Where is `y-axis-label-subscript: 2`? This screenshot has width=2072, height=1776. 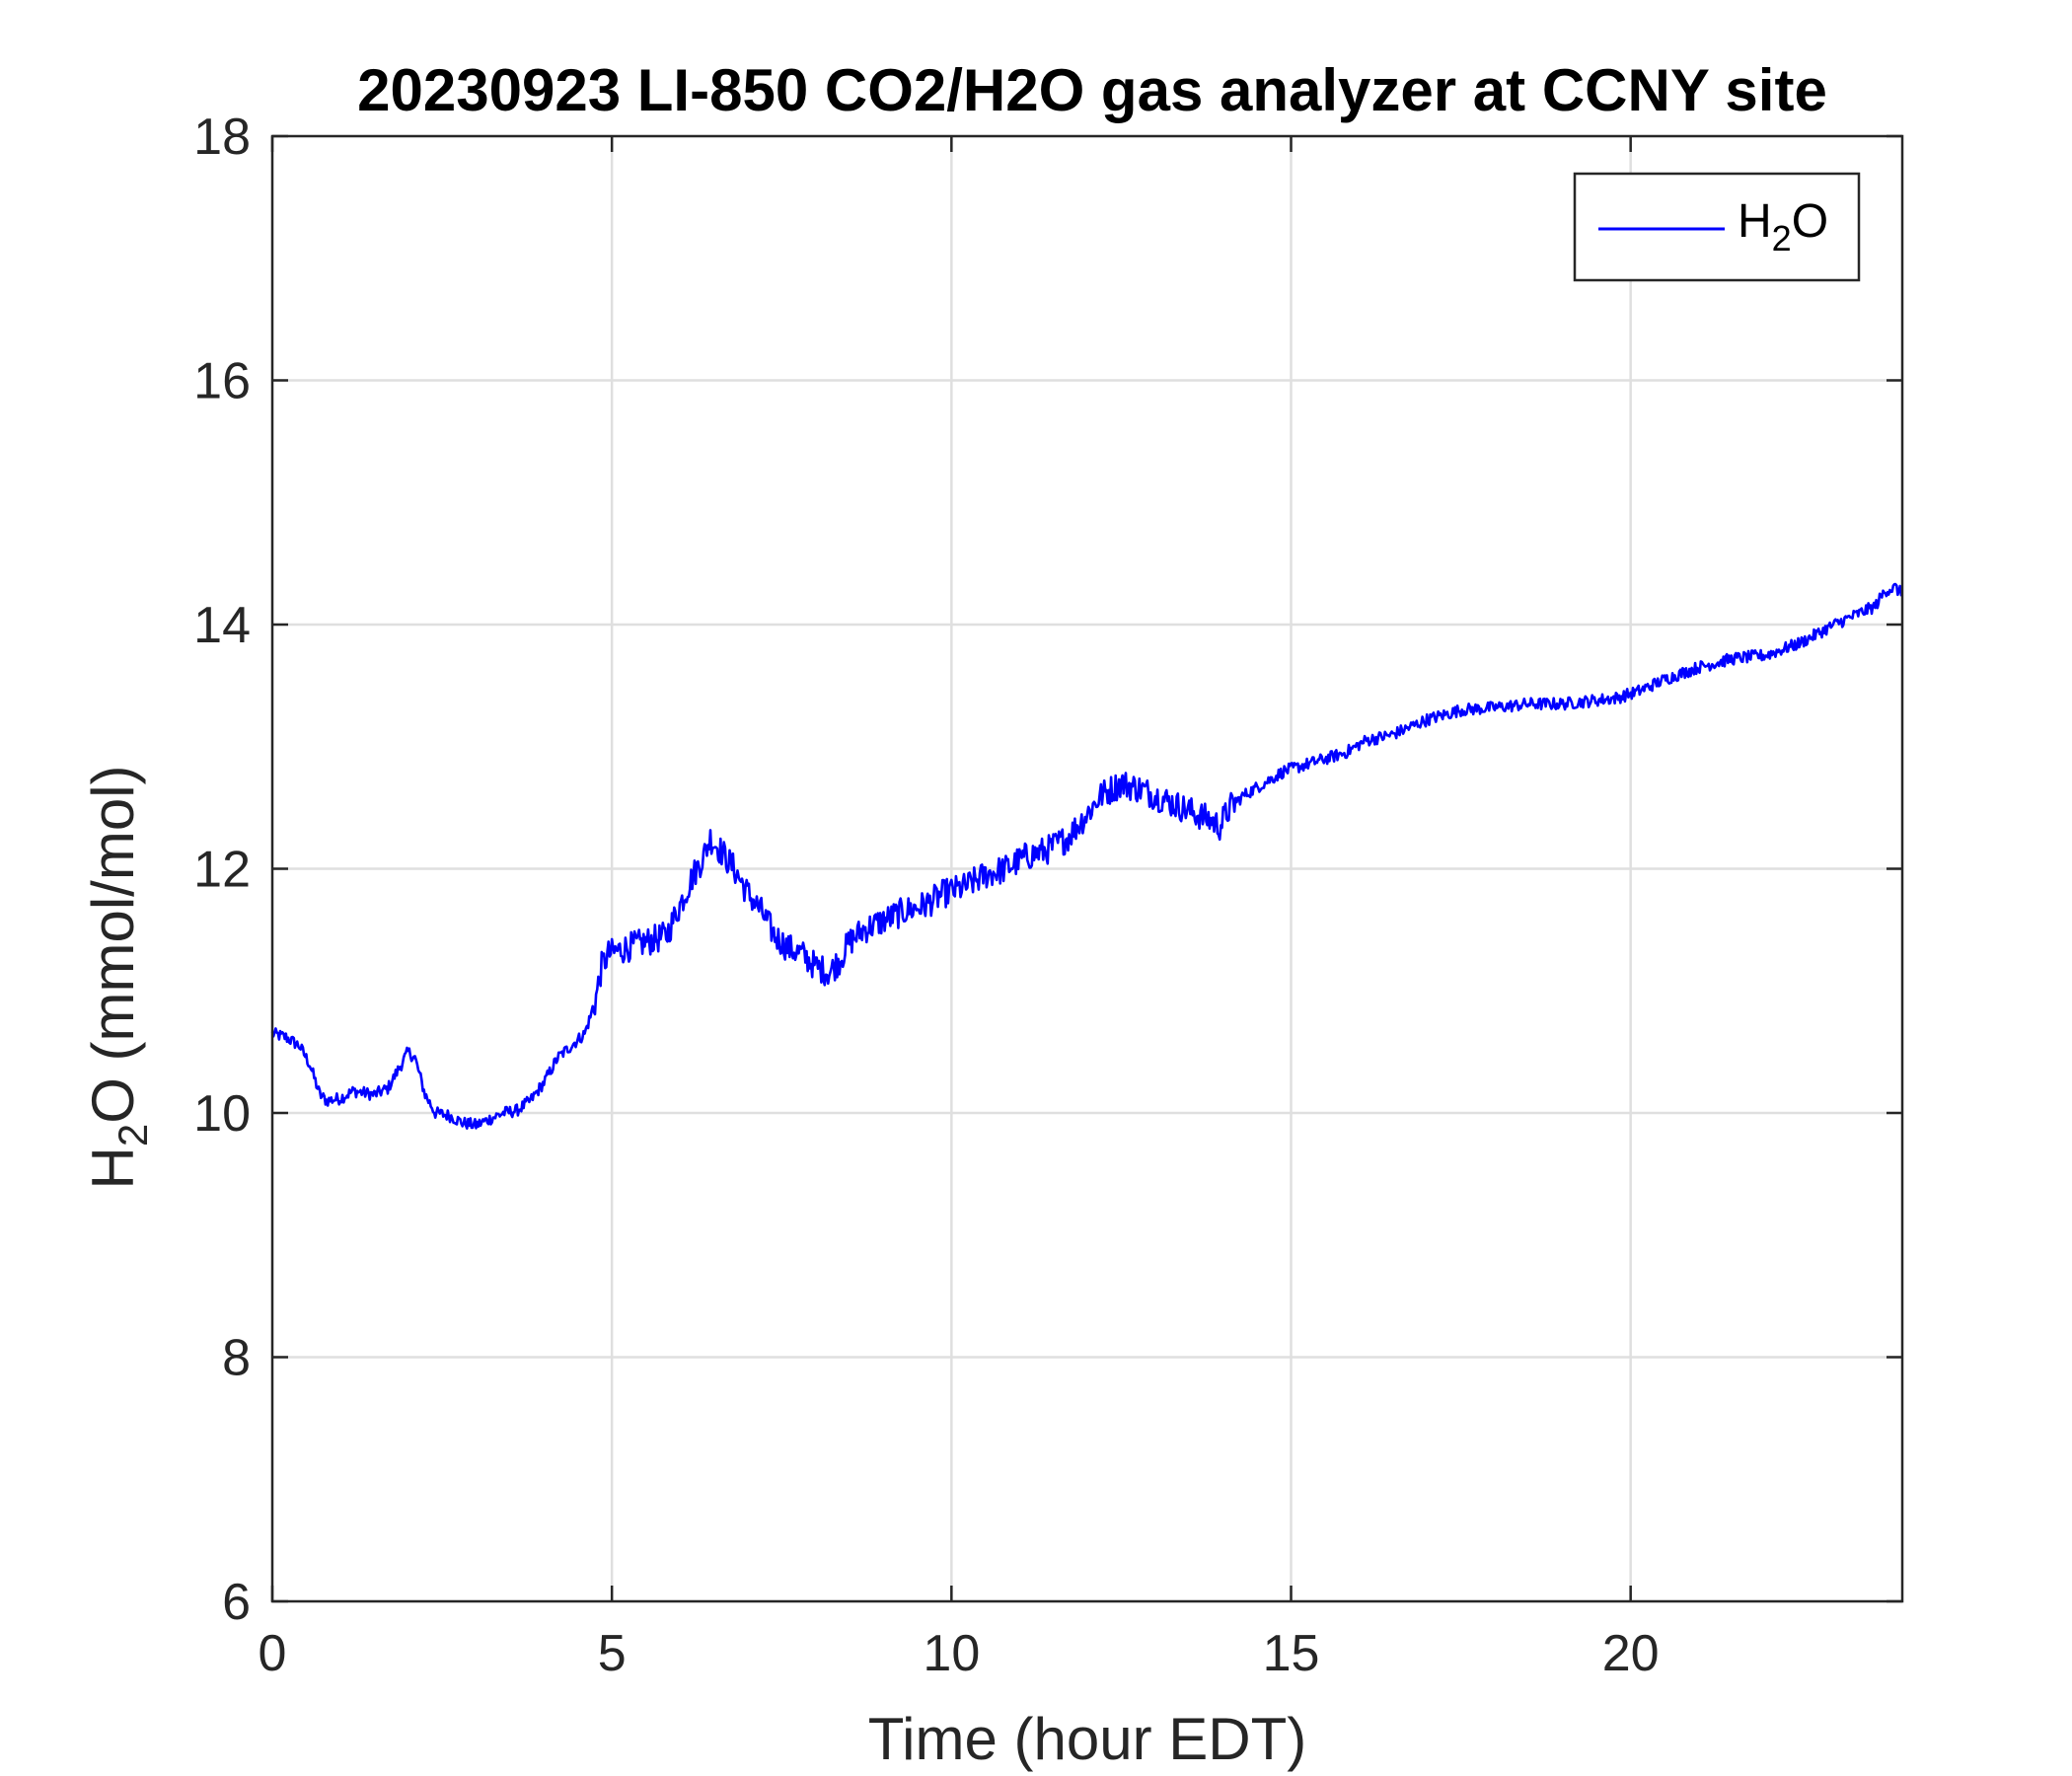 y-axis-label-subscript: 2 is located at coordinates (133, 1135).